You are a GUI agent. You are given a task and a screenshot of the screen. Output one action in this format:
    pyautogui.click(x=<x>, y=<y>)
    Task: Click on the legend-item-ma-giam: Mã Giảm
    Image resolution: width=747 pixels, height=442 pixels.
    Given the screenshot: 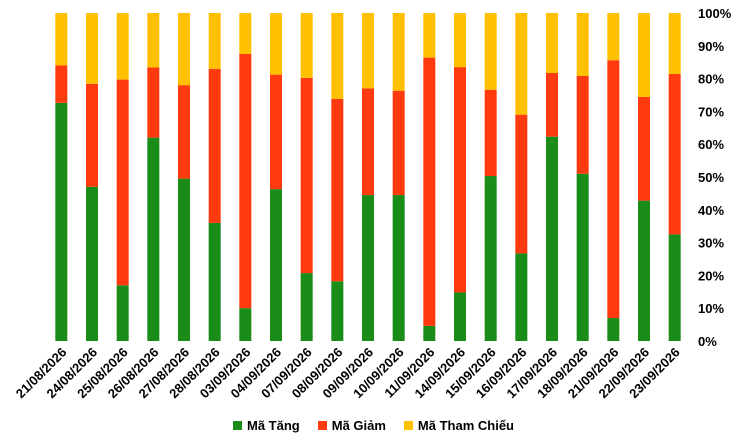 What is the action you would take?
    pyautogui.click(x=351, y=425)
    